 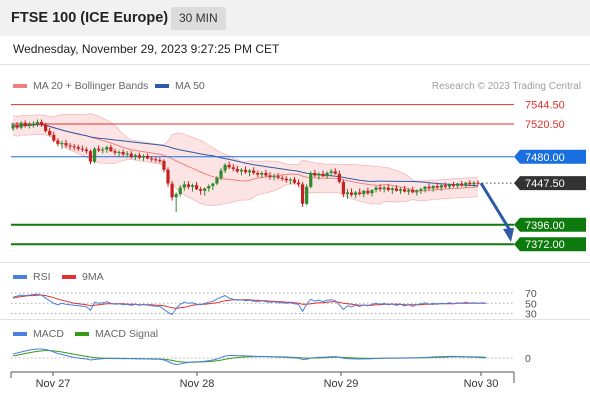 I want to click on instrument-title: FTSE 100 (ICE Europe), so click(x=90, y=18).